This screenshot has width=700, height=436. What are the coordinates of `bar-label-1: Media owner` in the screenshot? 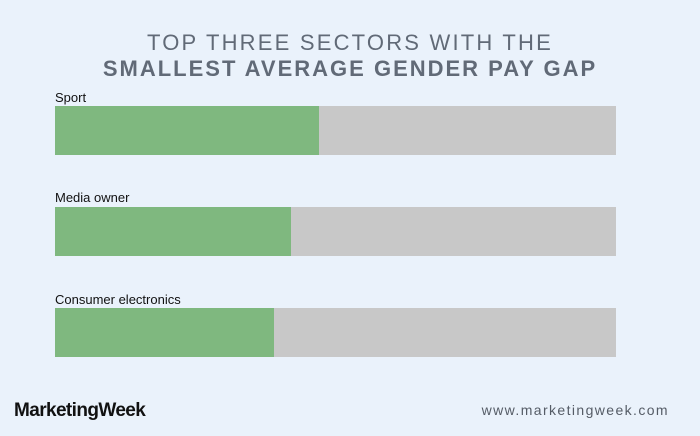 It's located at (92, 197).